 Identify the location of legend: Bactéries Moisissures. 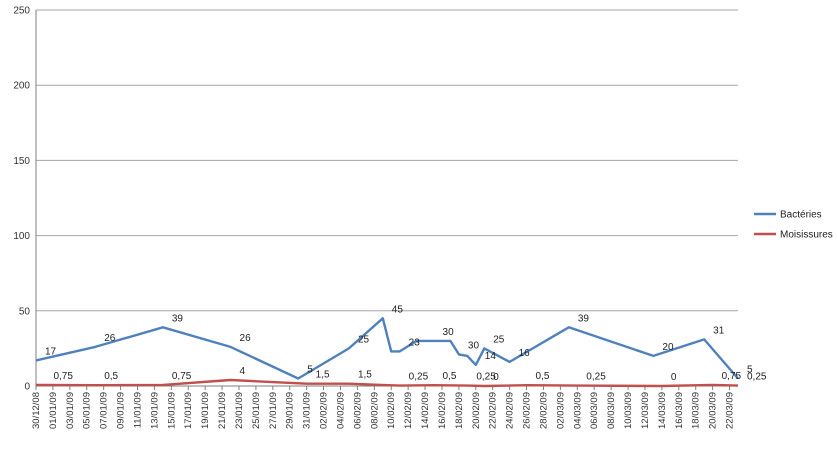
(793, 225).